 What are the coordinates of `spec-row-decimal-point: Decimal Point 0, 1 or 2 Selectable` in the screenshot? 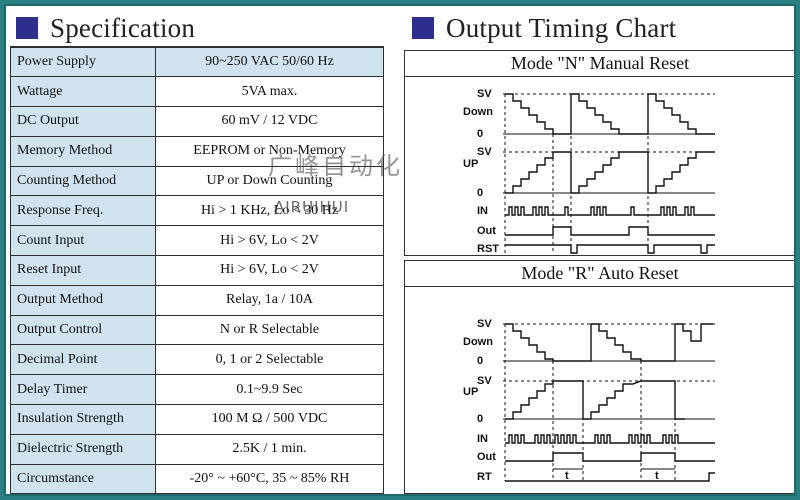 It's located at (197, 360).